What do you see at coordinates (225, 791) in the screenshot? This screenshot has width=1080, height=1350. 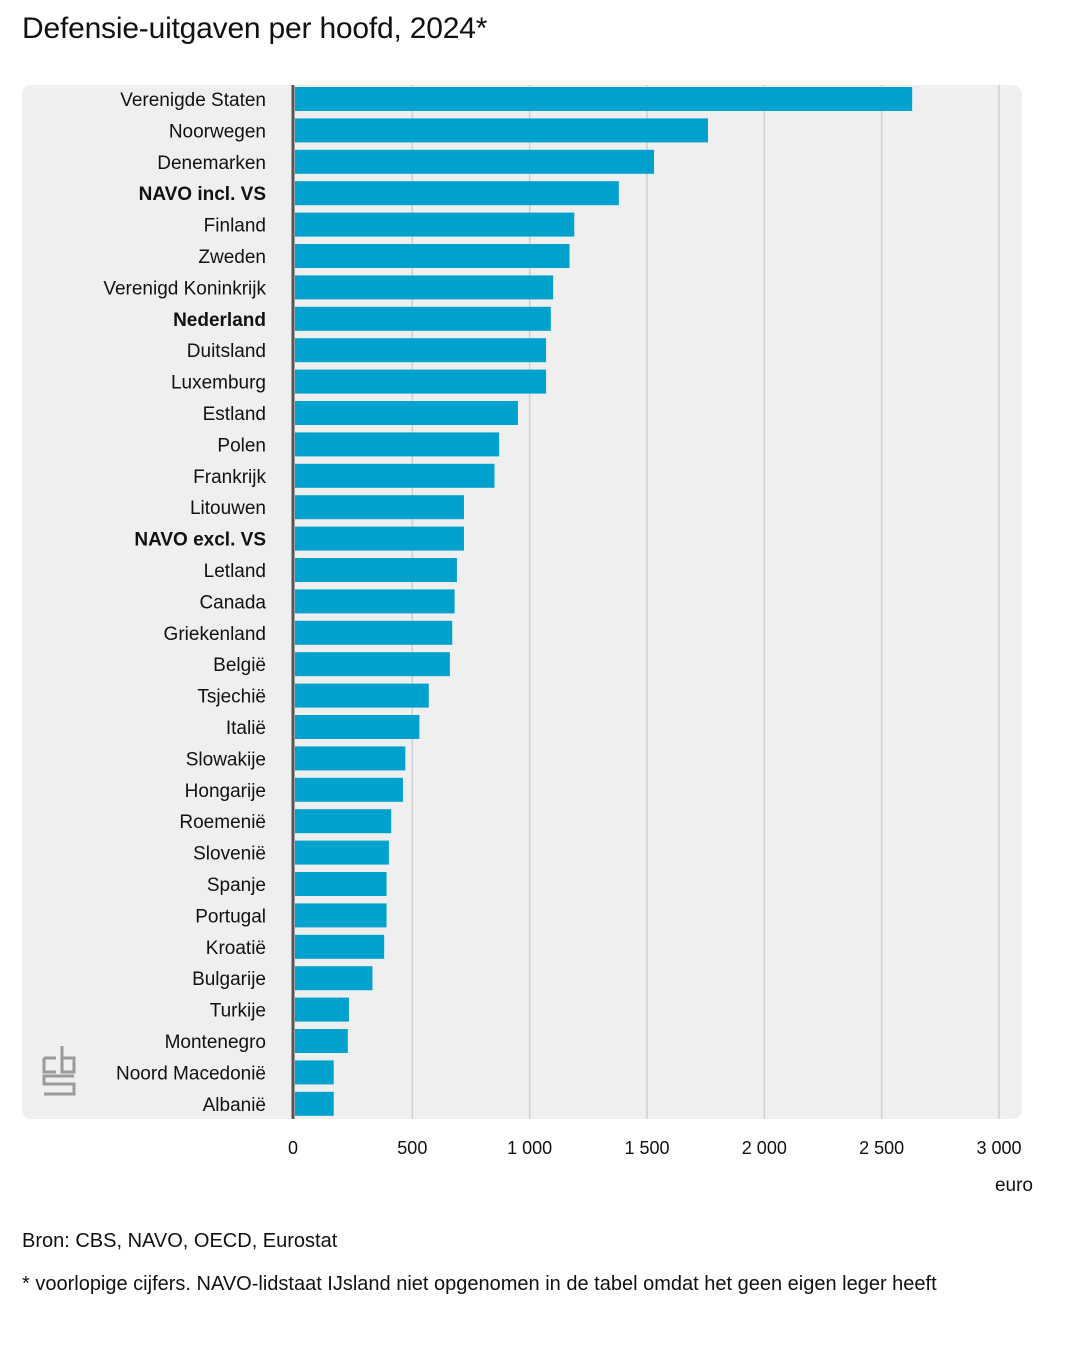 I see `category-label: Hongarije` at bounding box center [225, 791].